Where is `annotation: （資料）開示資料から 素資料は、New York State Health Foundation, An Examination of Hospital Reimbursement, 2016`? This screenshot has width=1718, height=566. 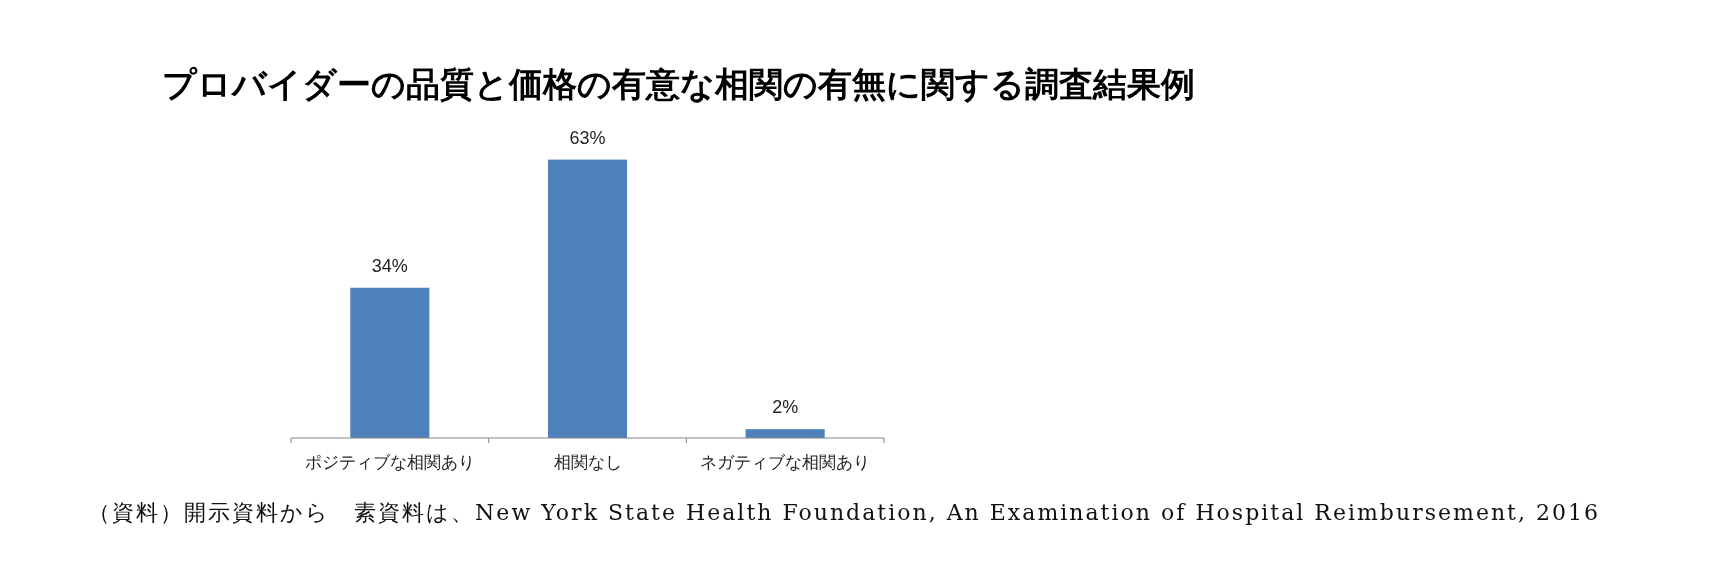 annotation: （資料）開示資料から 素資料は、New York State Health Foundation, An Examination of Hospital Reimbursement, 2016 is located at coordinates (843, 512).